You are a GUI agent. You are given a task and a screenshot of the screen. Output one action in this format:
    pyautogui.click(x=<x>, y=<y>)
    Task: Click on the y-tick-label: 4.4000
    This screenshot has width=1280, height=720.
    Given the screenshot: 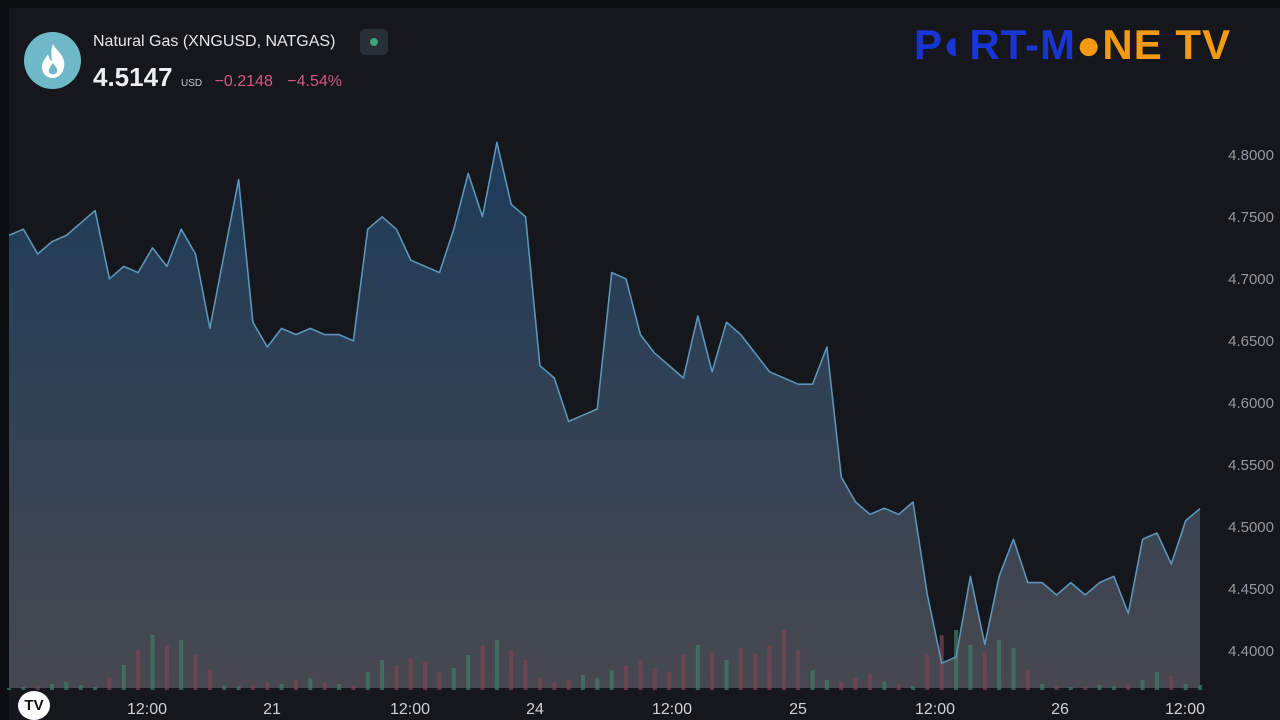 What is the action you would take?
    pyautogui.click(x=1251, y=651)
    